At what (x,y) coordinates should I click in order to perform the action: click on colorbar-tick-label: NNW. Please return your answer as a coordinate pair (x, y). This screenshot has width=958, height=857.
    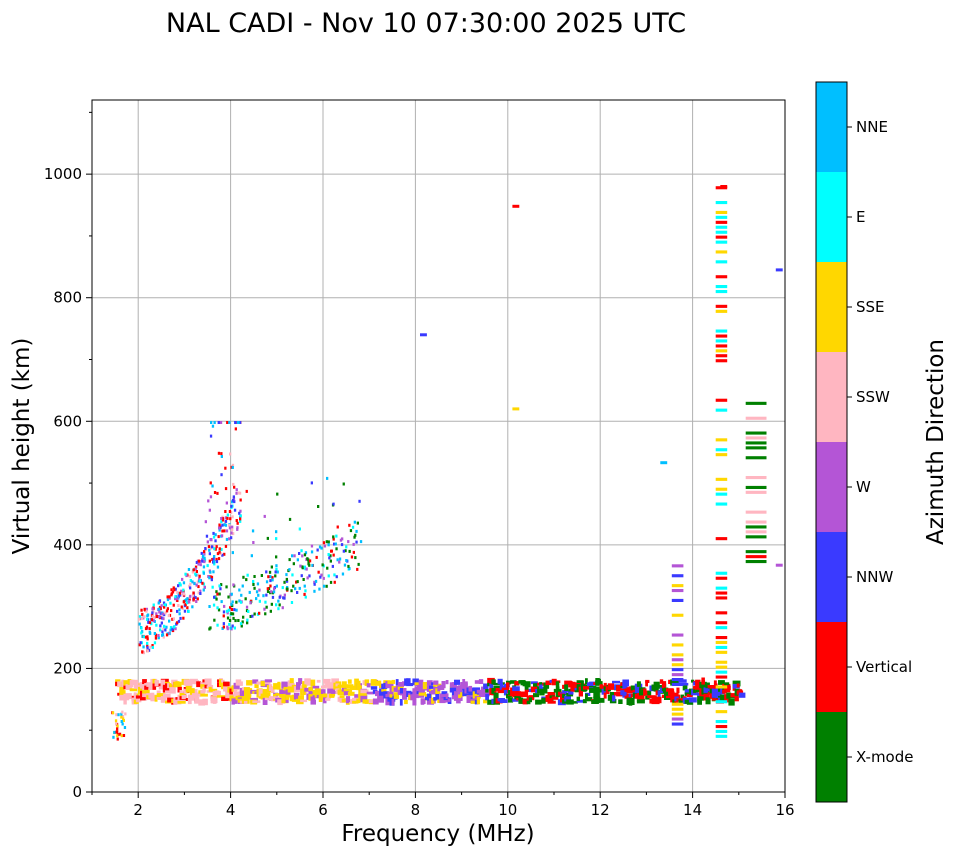
    Looking at the image, I should click on (874, 577).